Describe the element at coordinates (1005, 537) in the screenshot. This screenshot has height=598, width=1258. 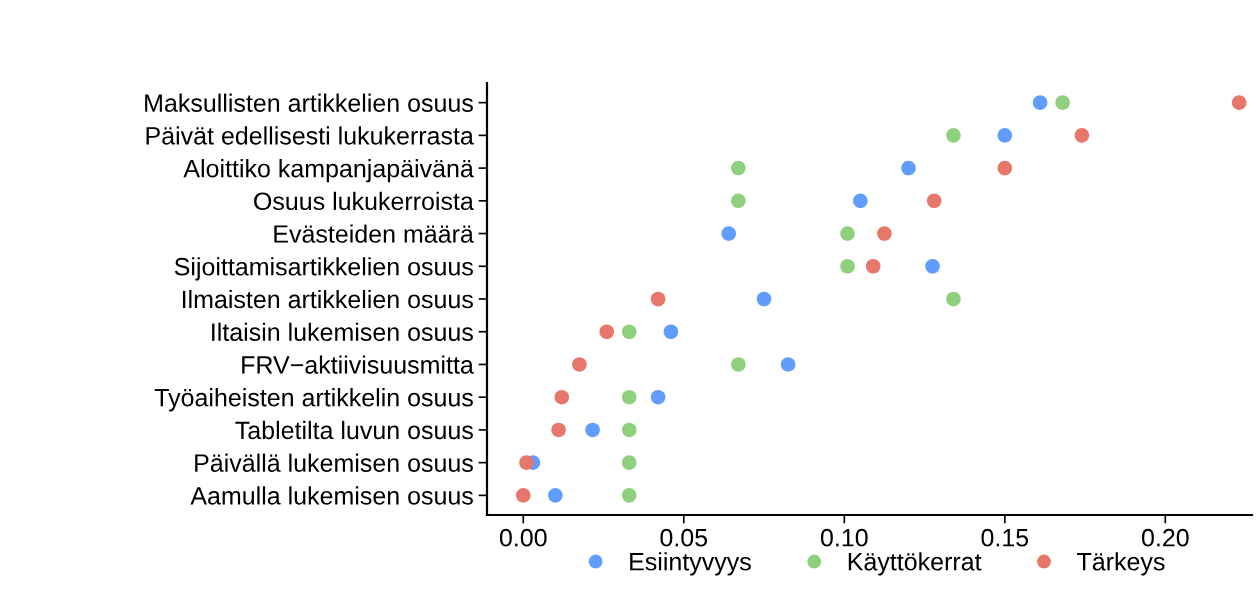
I see `x-tick-label: 0.15` at that location.